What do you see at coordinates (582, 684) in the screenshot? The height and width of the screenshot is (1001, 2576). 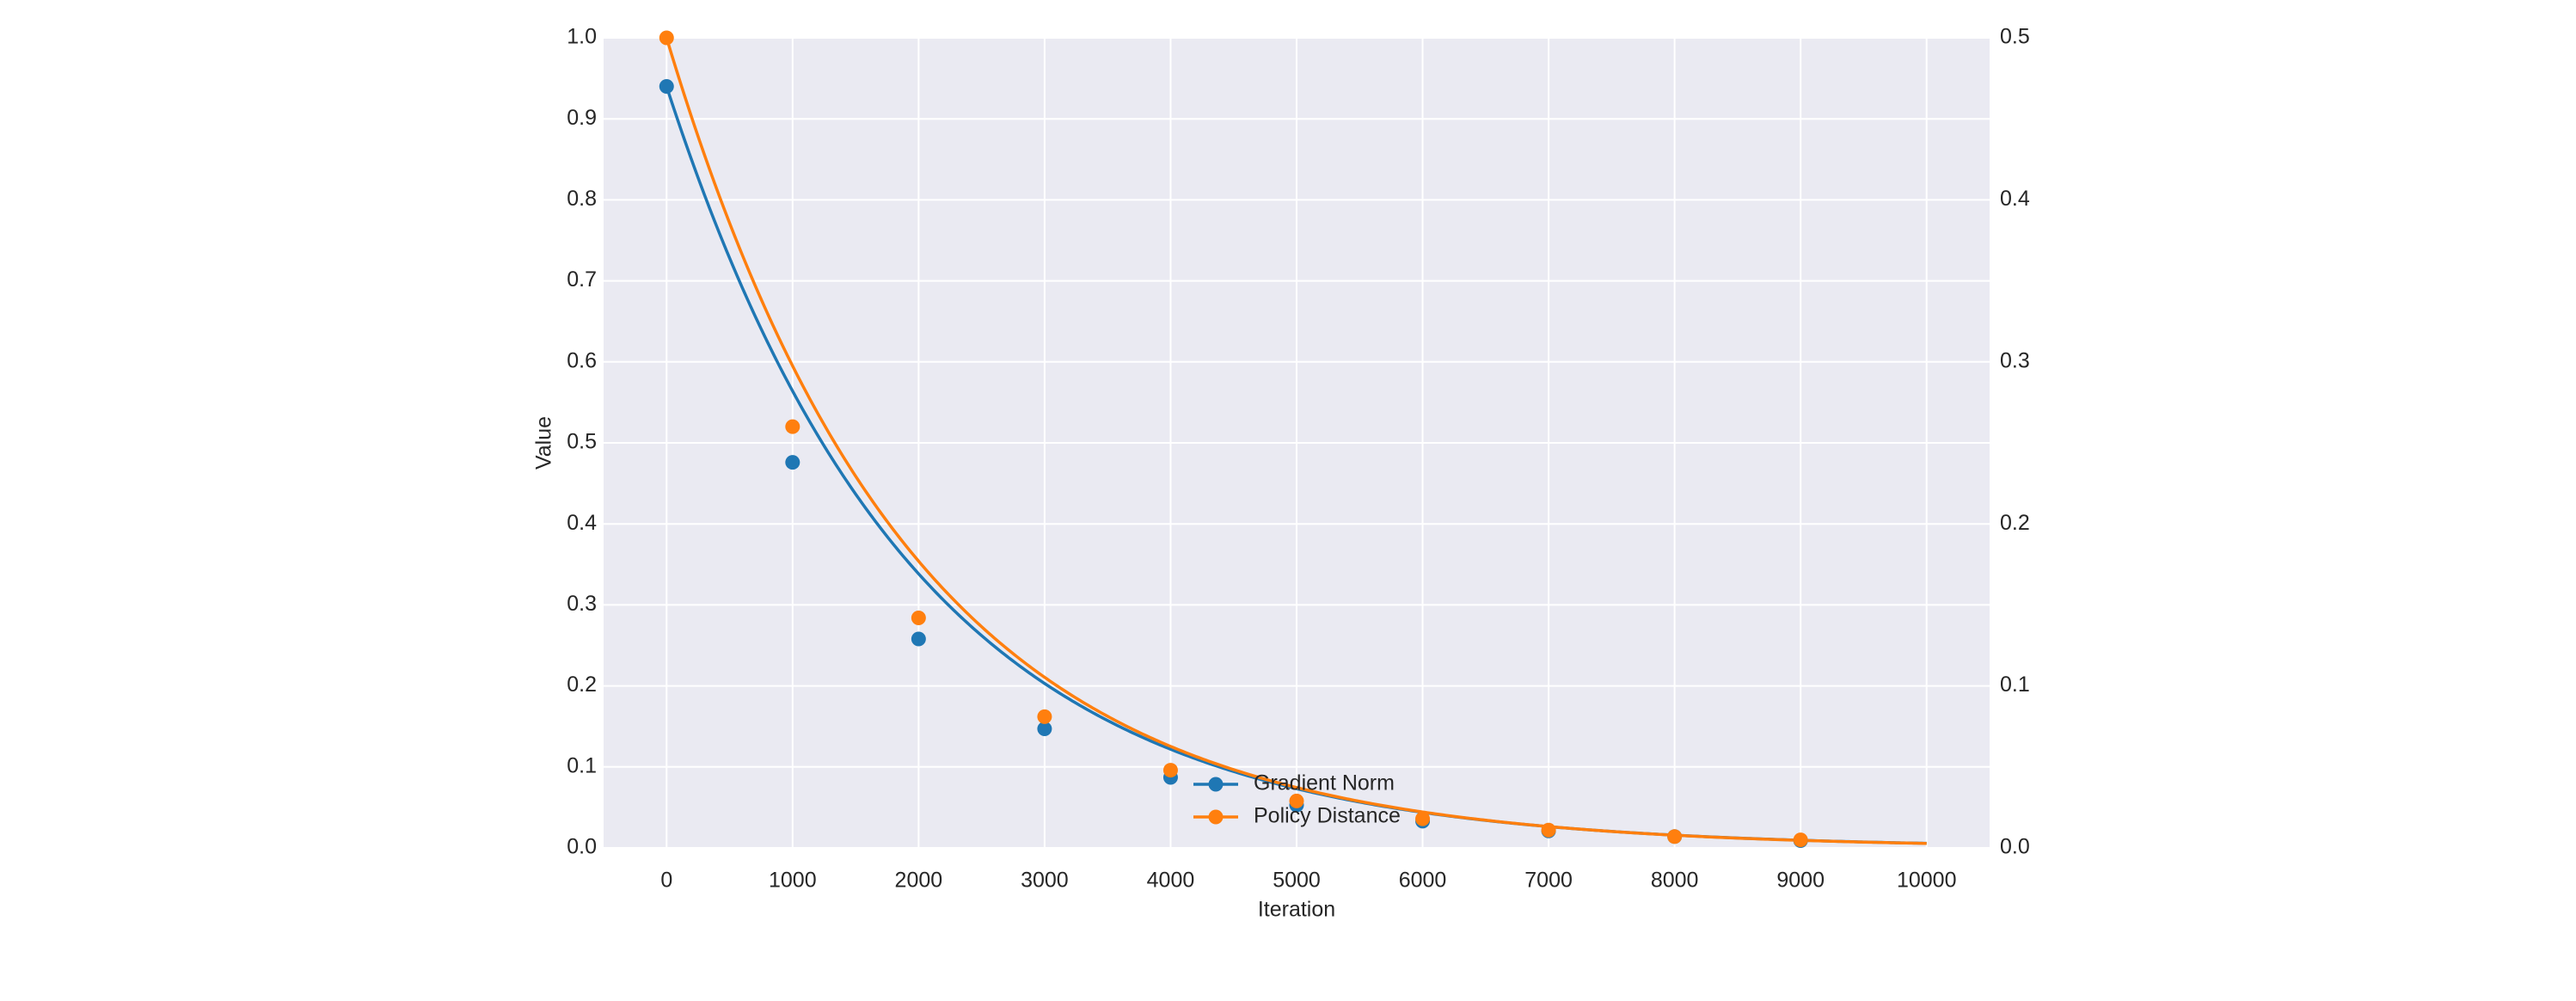 I see `y-tick-label: 0.2` at bounding box center [582, 684].